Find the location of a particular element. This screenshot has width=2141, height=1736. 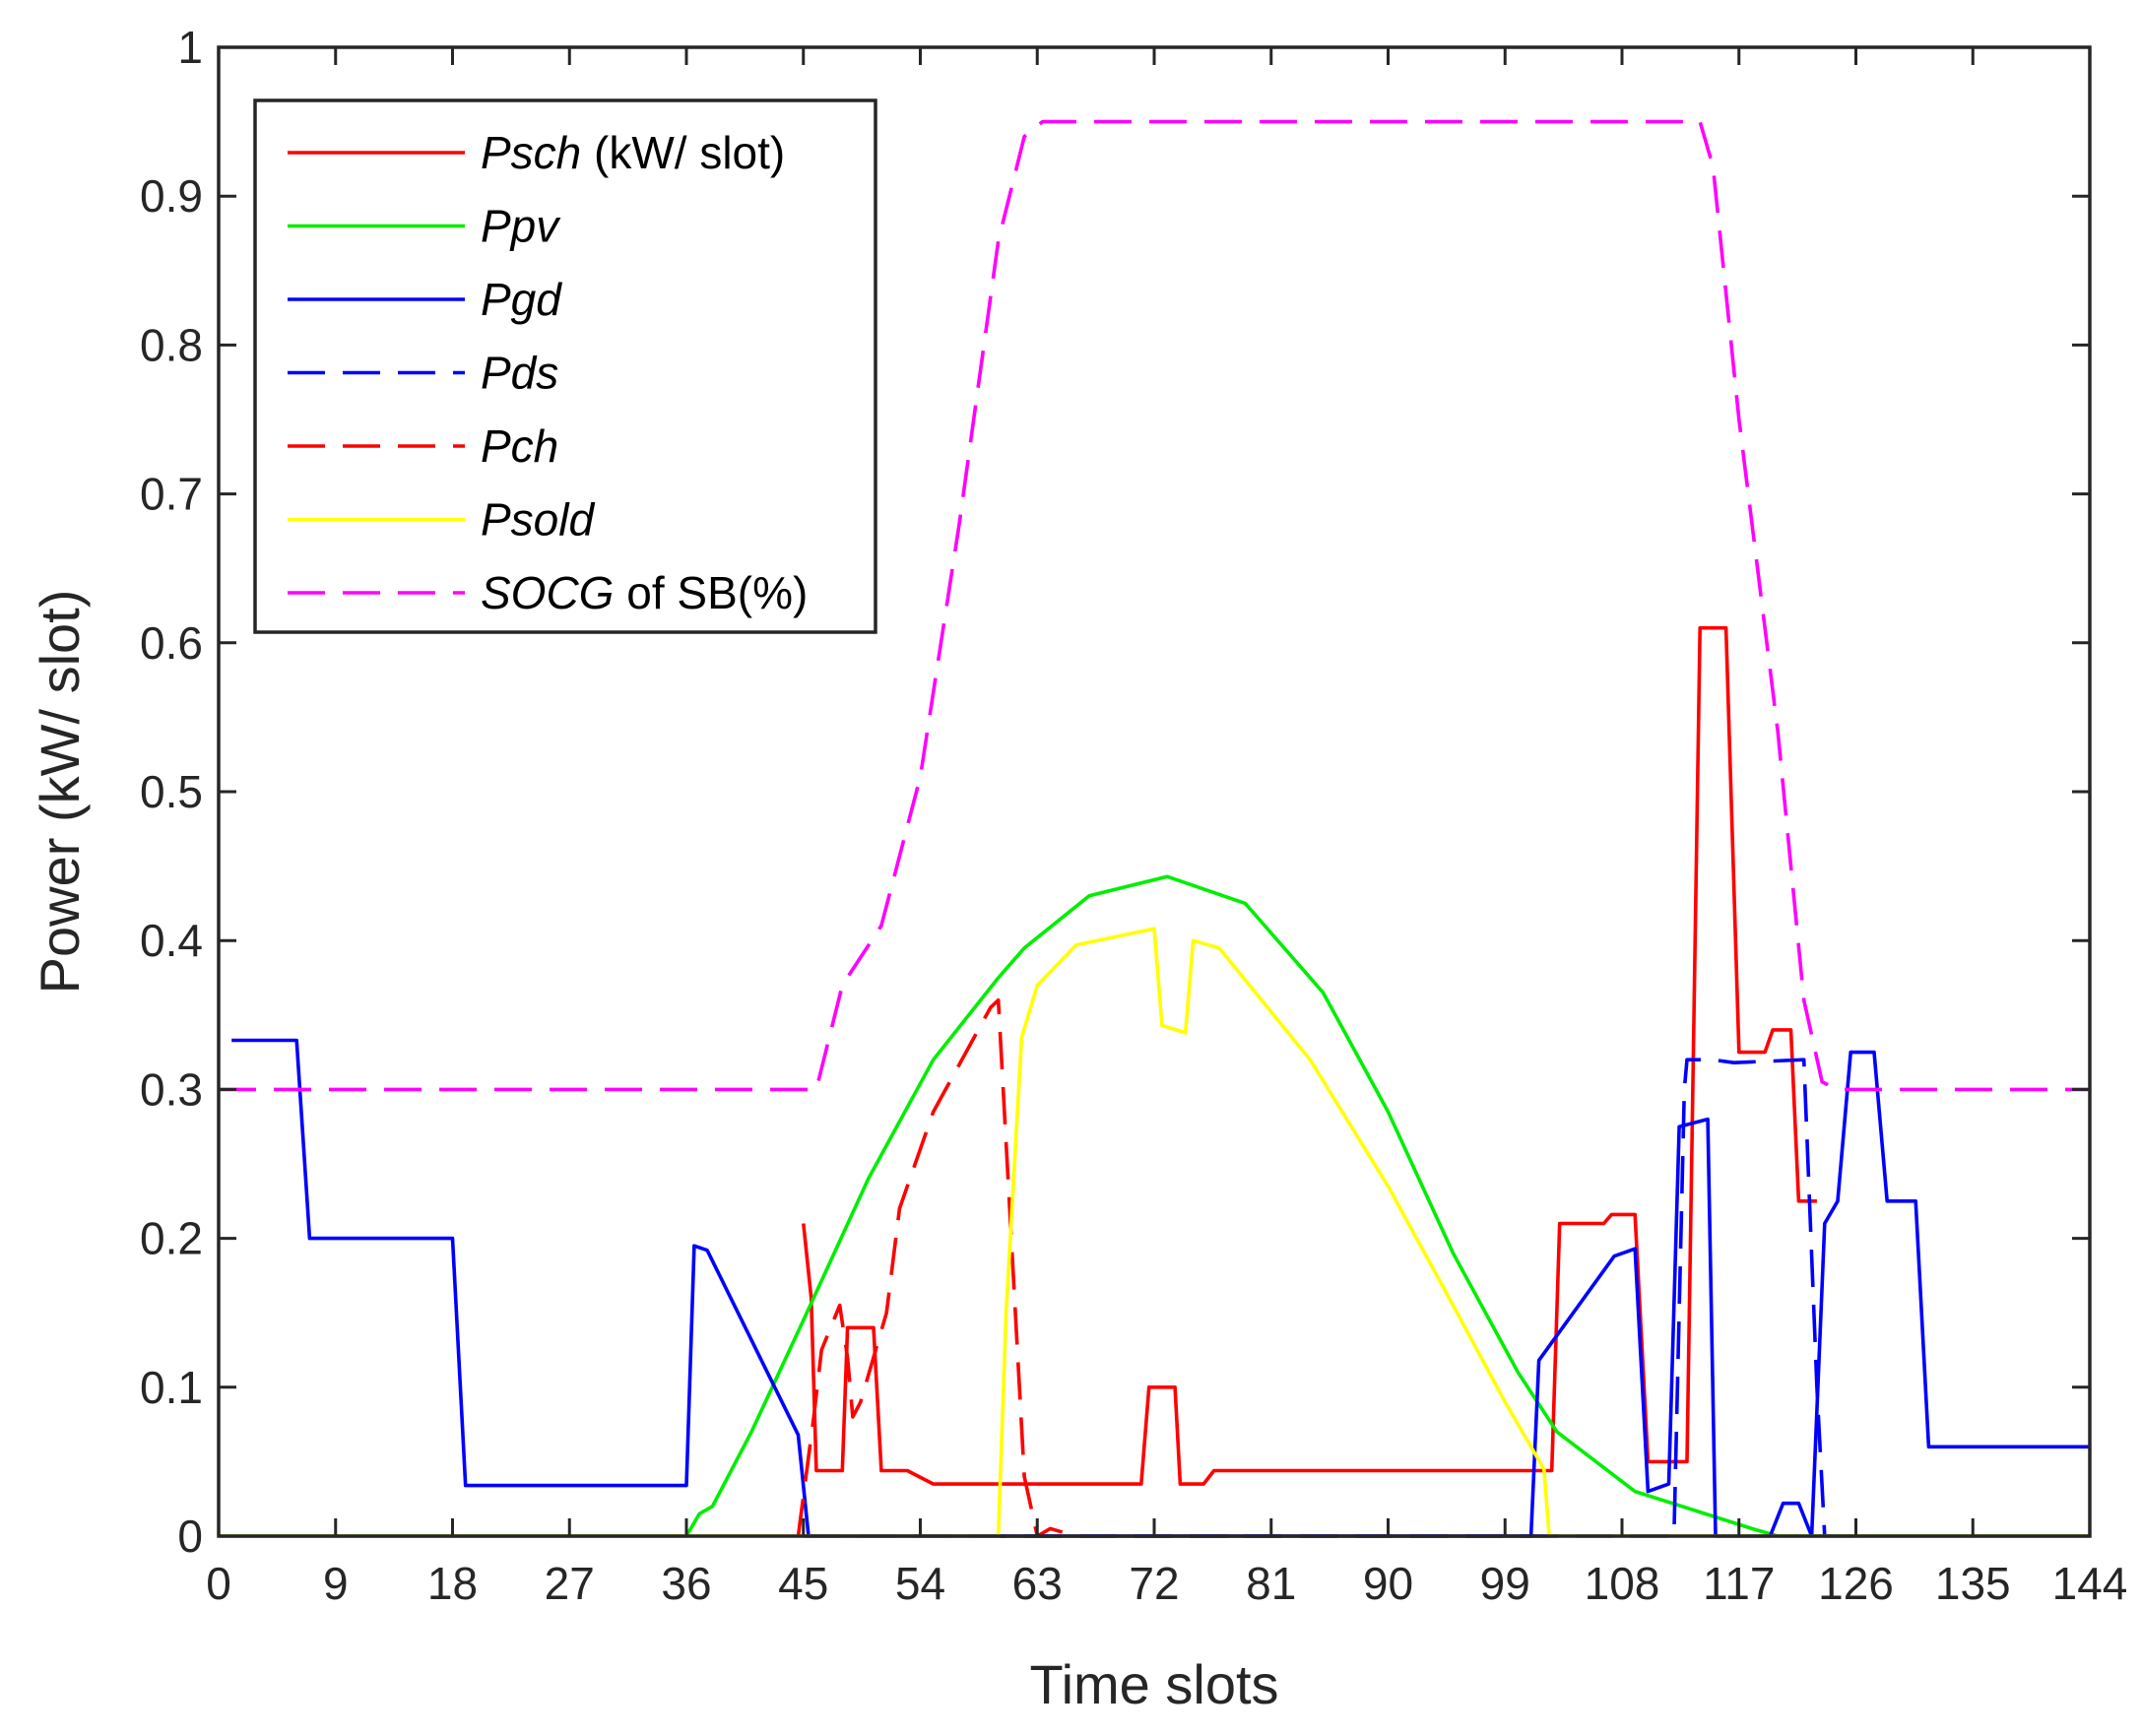

y-tick-label: 0.7 is located at coordinates (172, 495).